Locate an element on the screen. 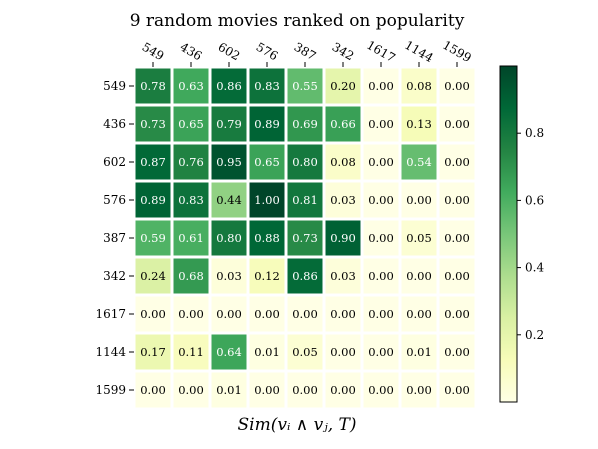 The height and width of the screenshot is (449, 598). cell-value-label: 0.88 is located at coordinates (267, 238).